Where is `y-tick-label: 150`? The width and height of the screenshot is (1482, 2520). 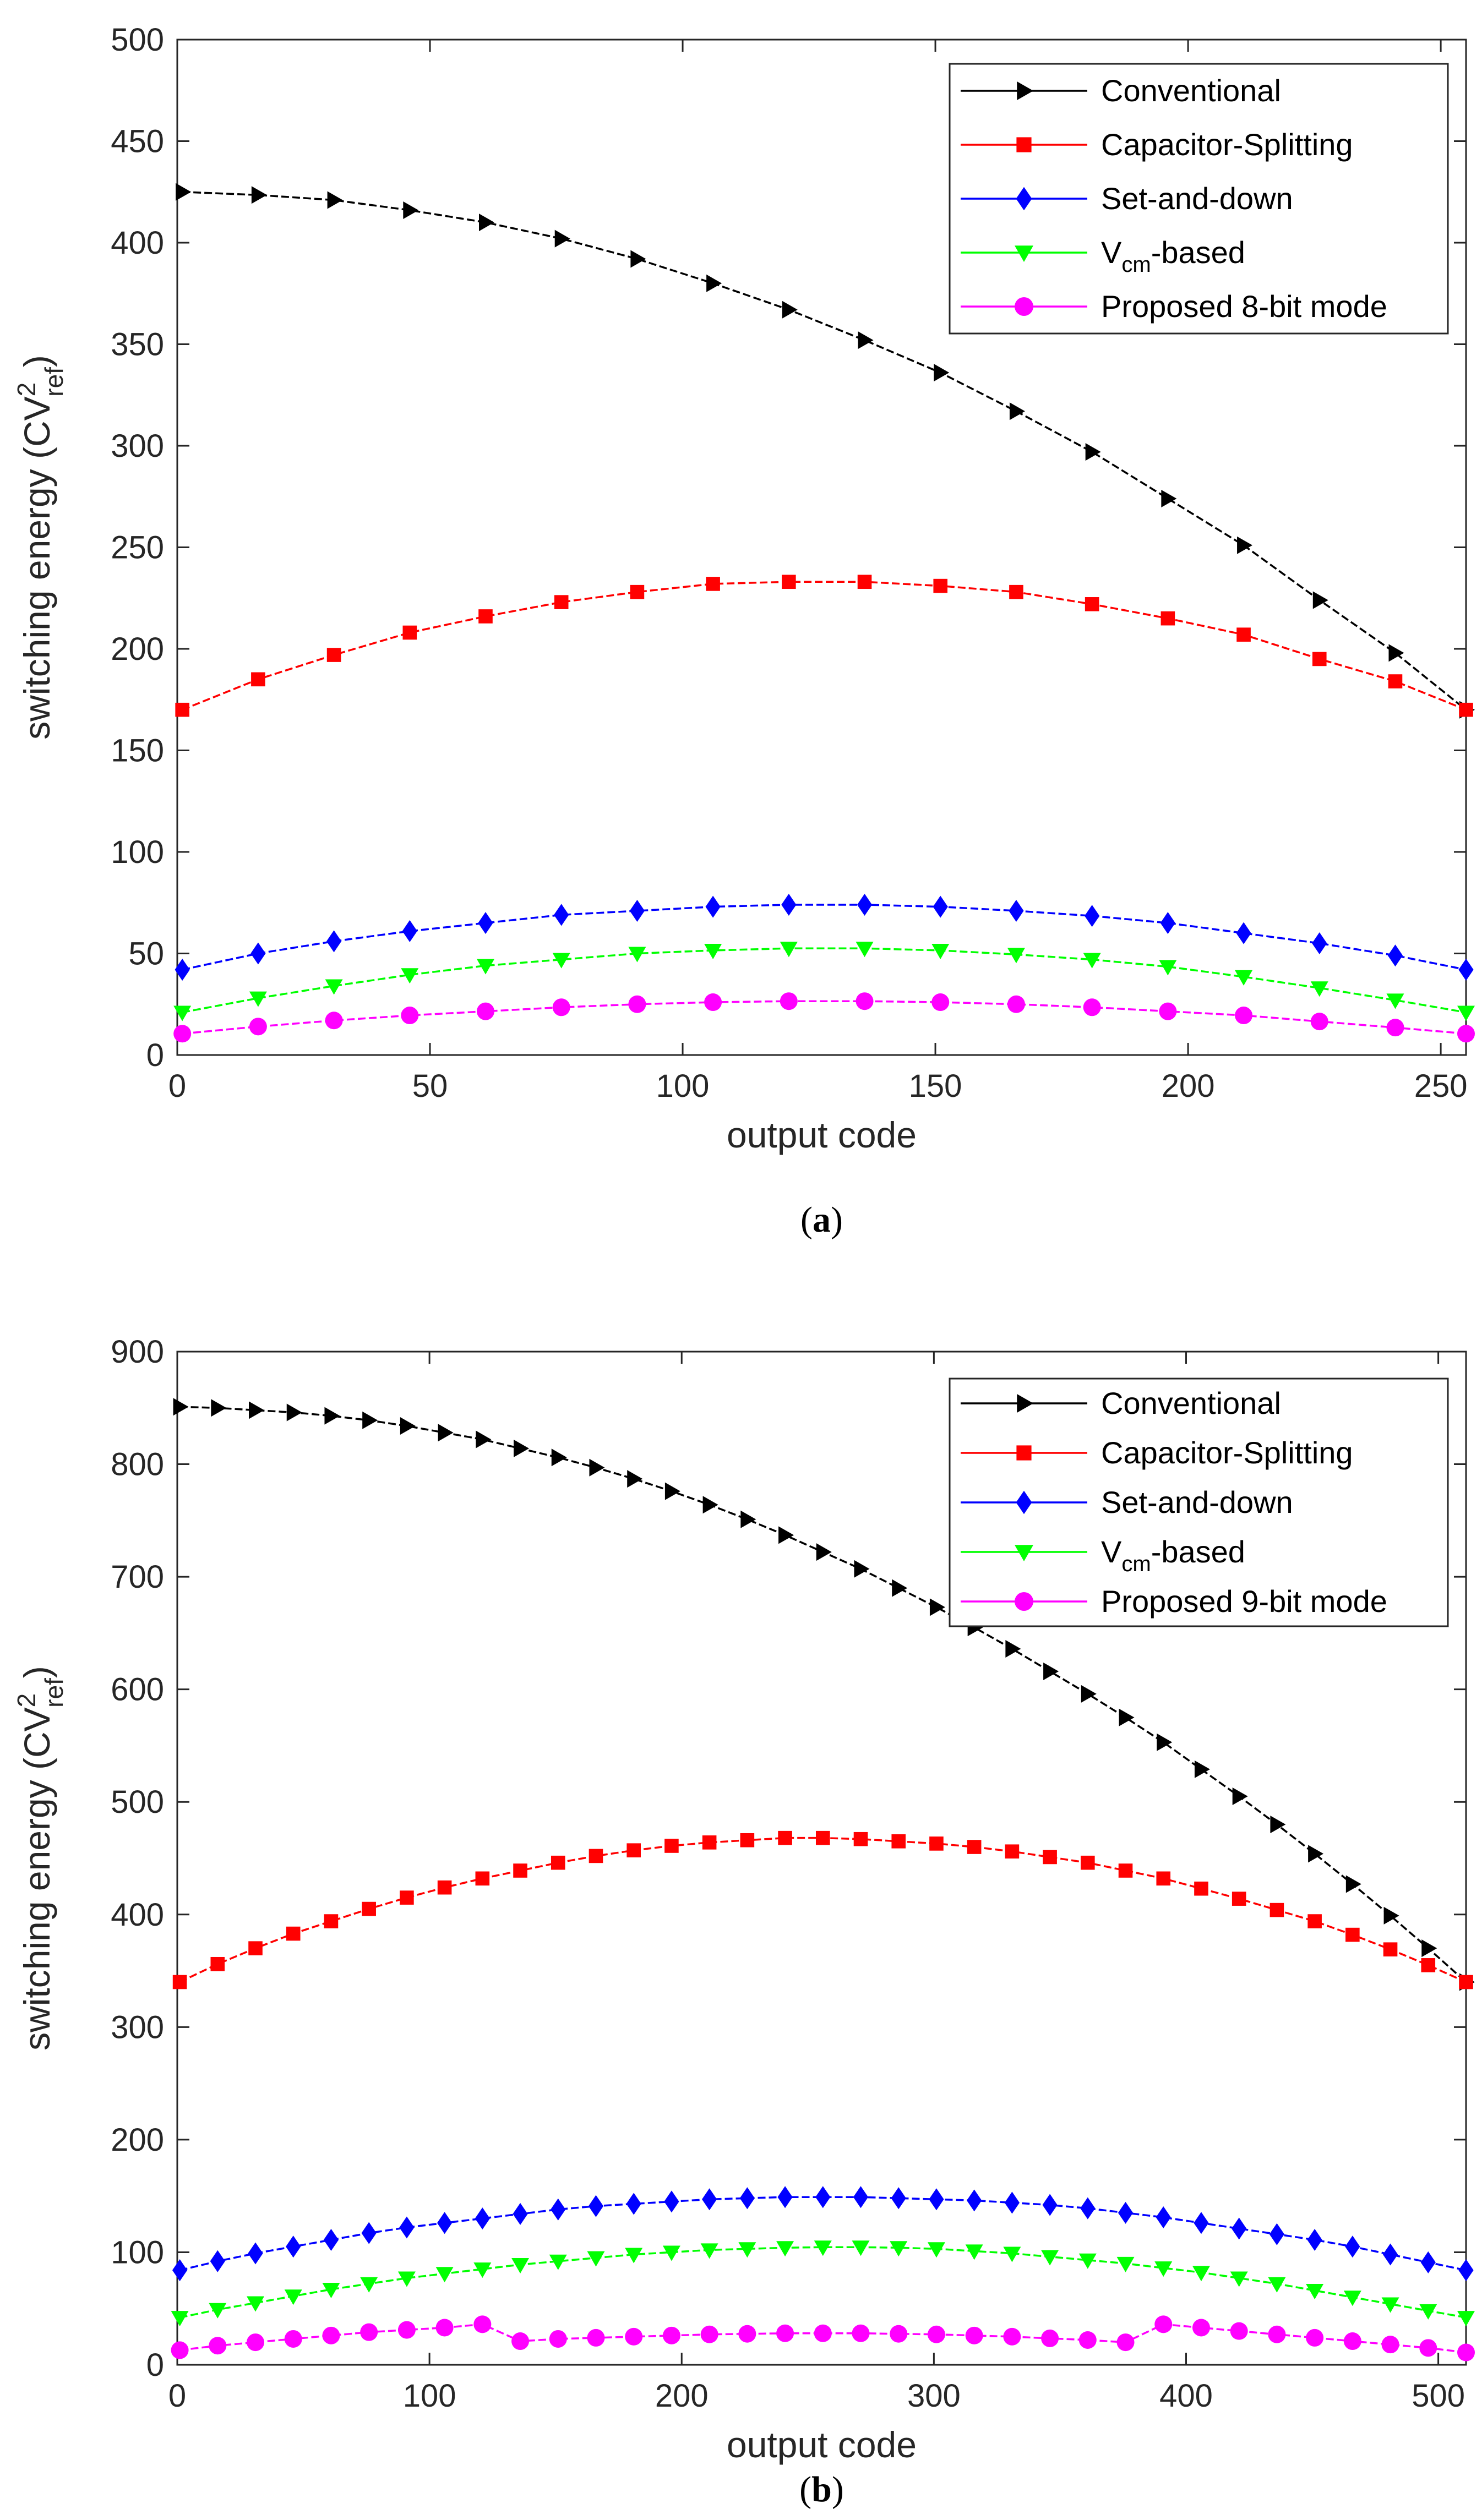 y-tick-label: 150 is located at coordinates (137, 751).